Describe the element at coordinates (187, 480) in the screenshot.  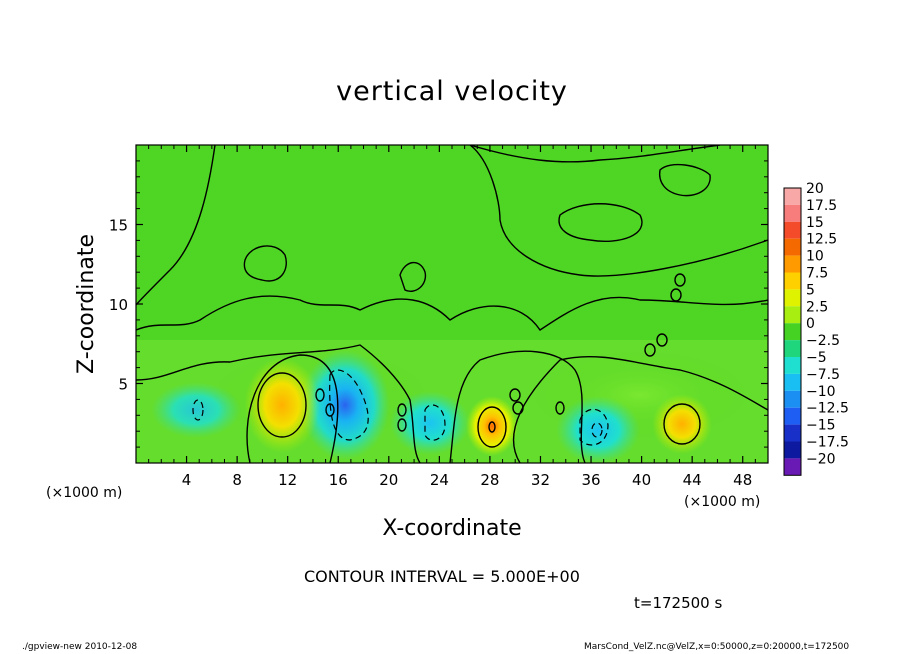
I see `x-tick-label: 4` at that location.